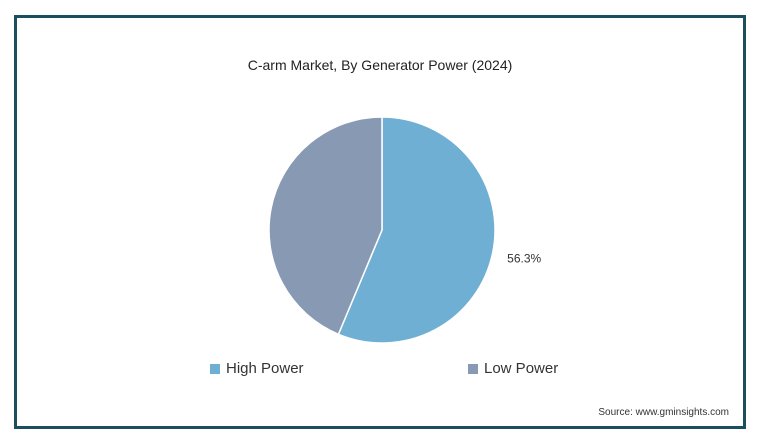 The width and height of the screenshot is (760, 438). Describe the element at coordinates (524, 259) in the screenshot. I see `data-label-high-power: 56.3%` at that location.